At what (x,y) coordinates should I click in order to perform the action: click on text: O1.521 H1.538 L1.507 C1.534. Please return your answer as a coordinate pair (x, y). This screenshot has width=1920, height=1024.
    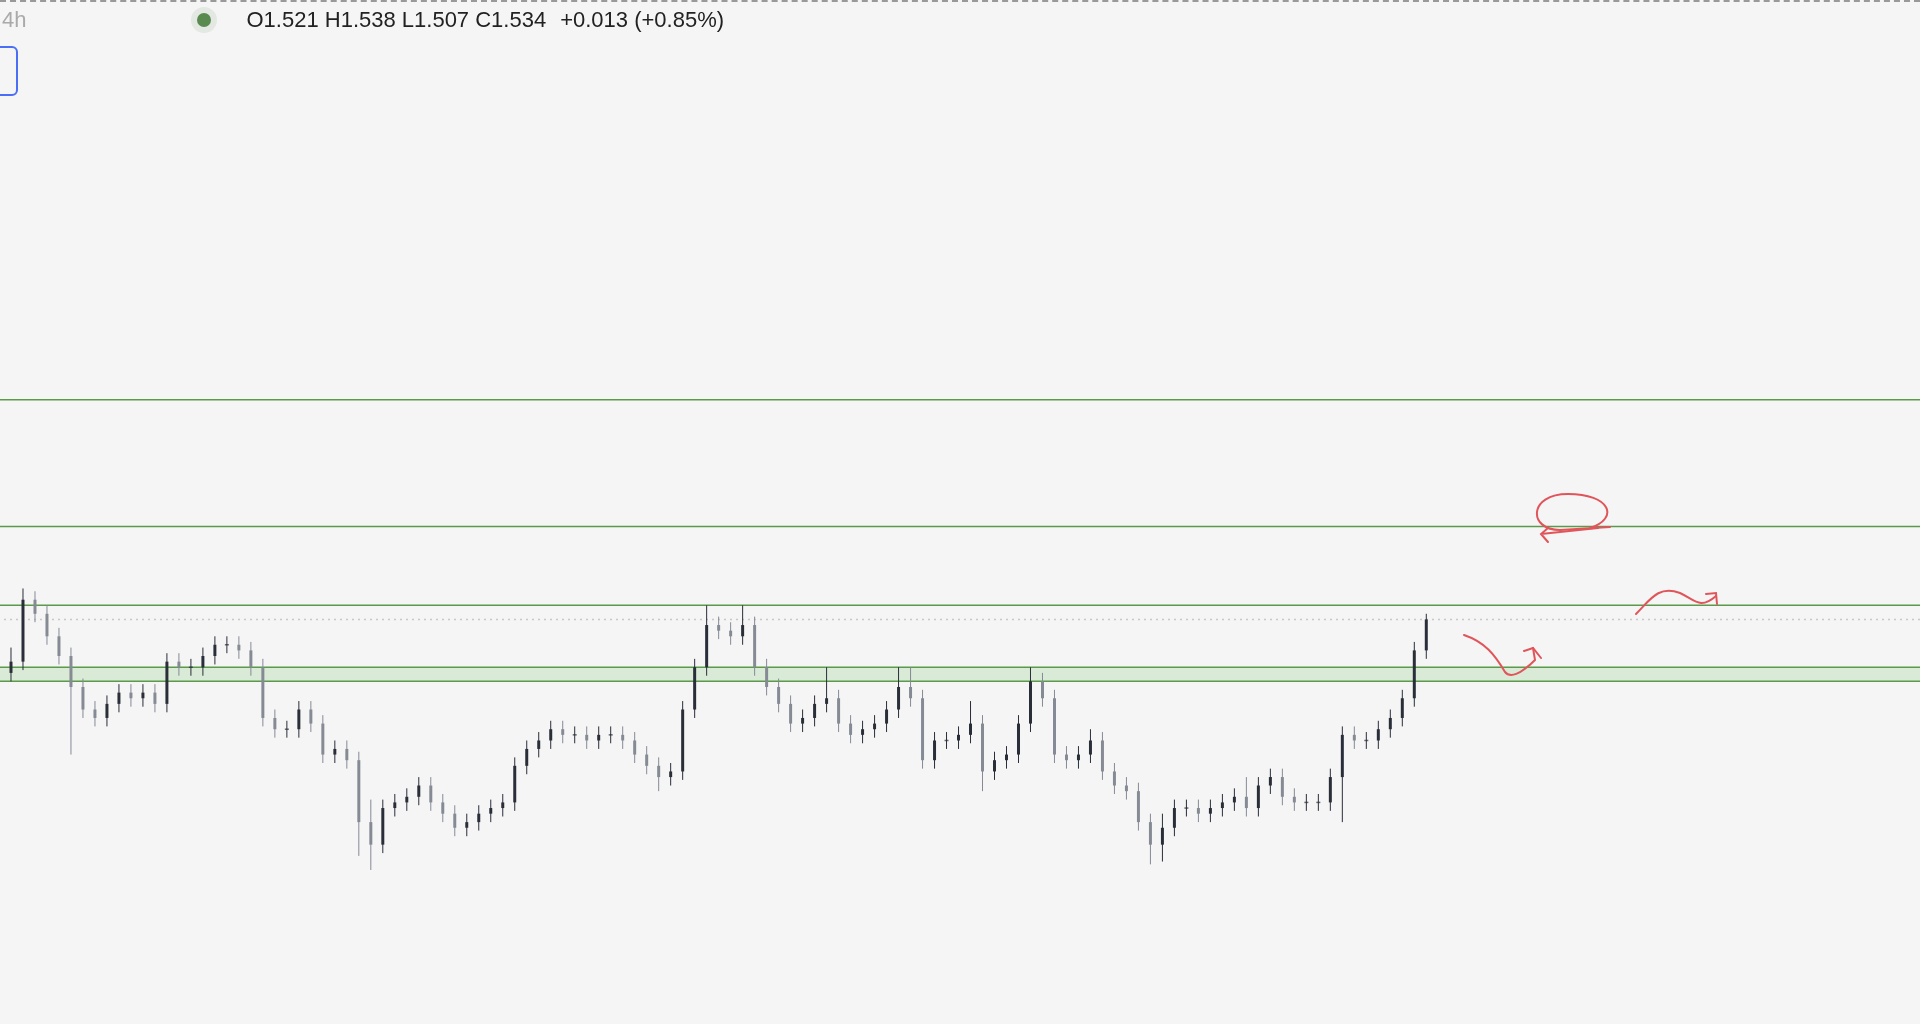
    Looking at the image, I should click on (396, 20).